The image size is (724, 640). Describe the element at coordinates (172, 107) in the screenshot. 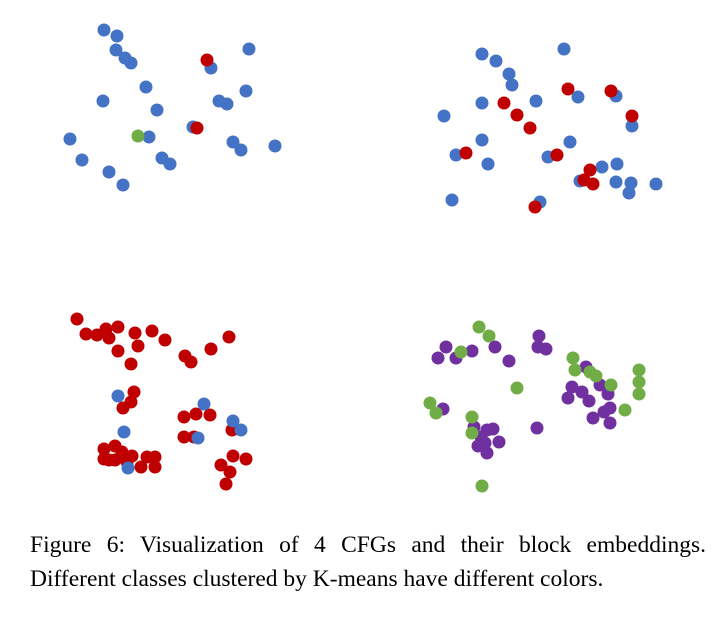

I see `scatter-plot-top-left` at that location.